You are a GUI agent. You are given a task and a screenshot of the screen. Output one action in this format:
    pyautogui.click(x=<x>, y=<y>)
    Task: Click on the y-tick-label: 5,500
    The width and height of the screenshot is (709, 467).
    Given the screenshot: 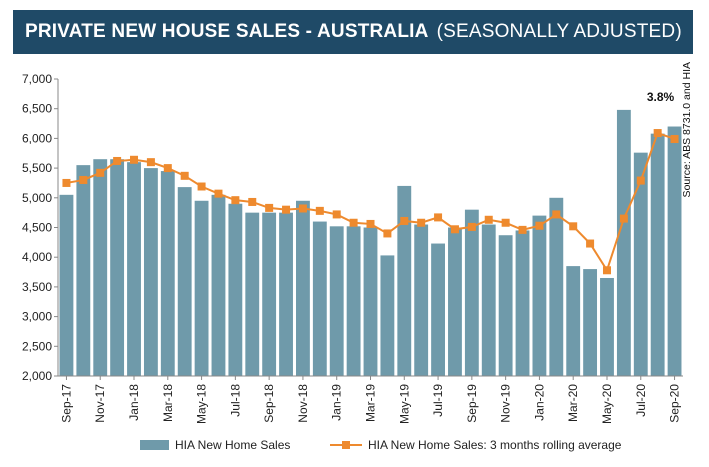 What is the action you would take?
    pyautogui.click(x=37, y=168)
    